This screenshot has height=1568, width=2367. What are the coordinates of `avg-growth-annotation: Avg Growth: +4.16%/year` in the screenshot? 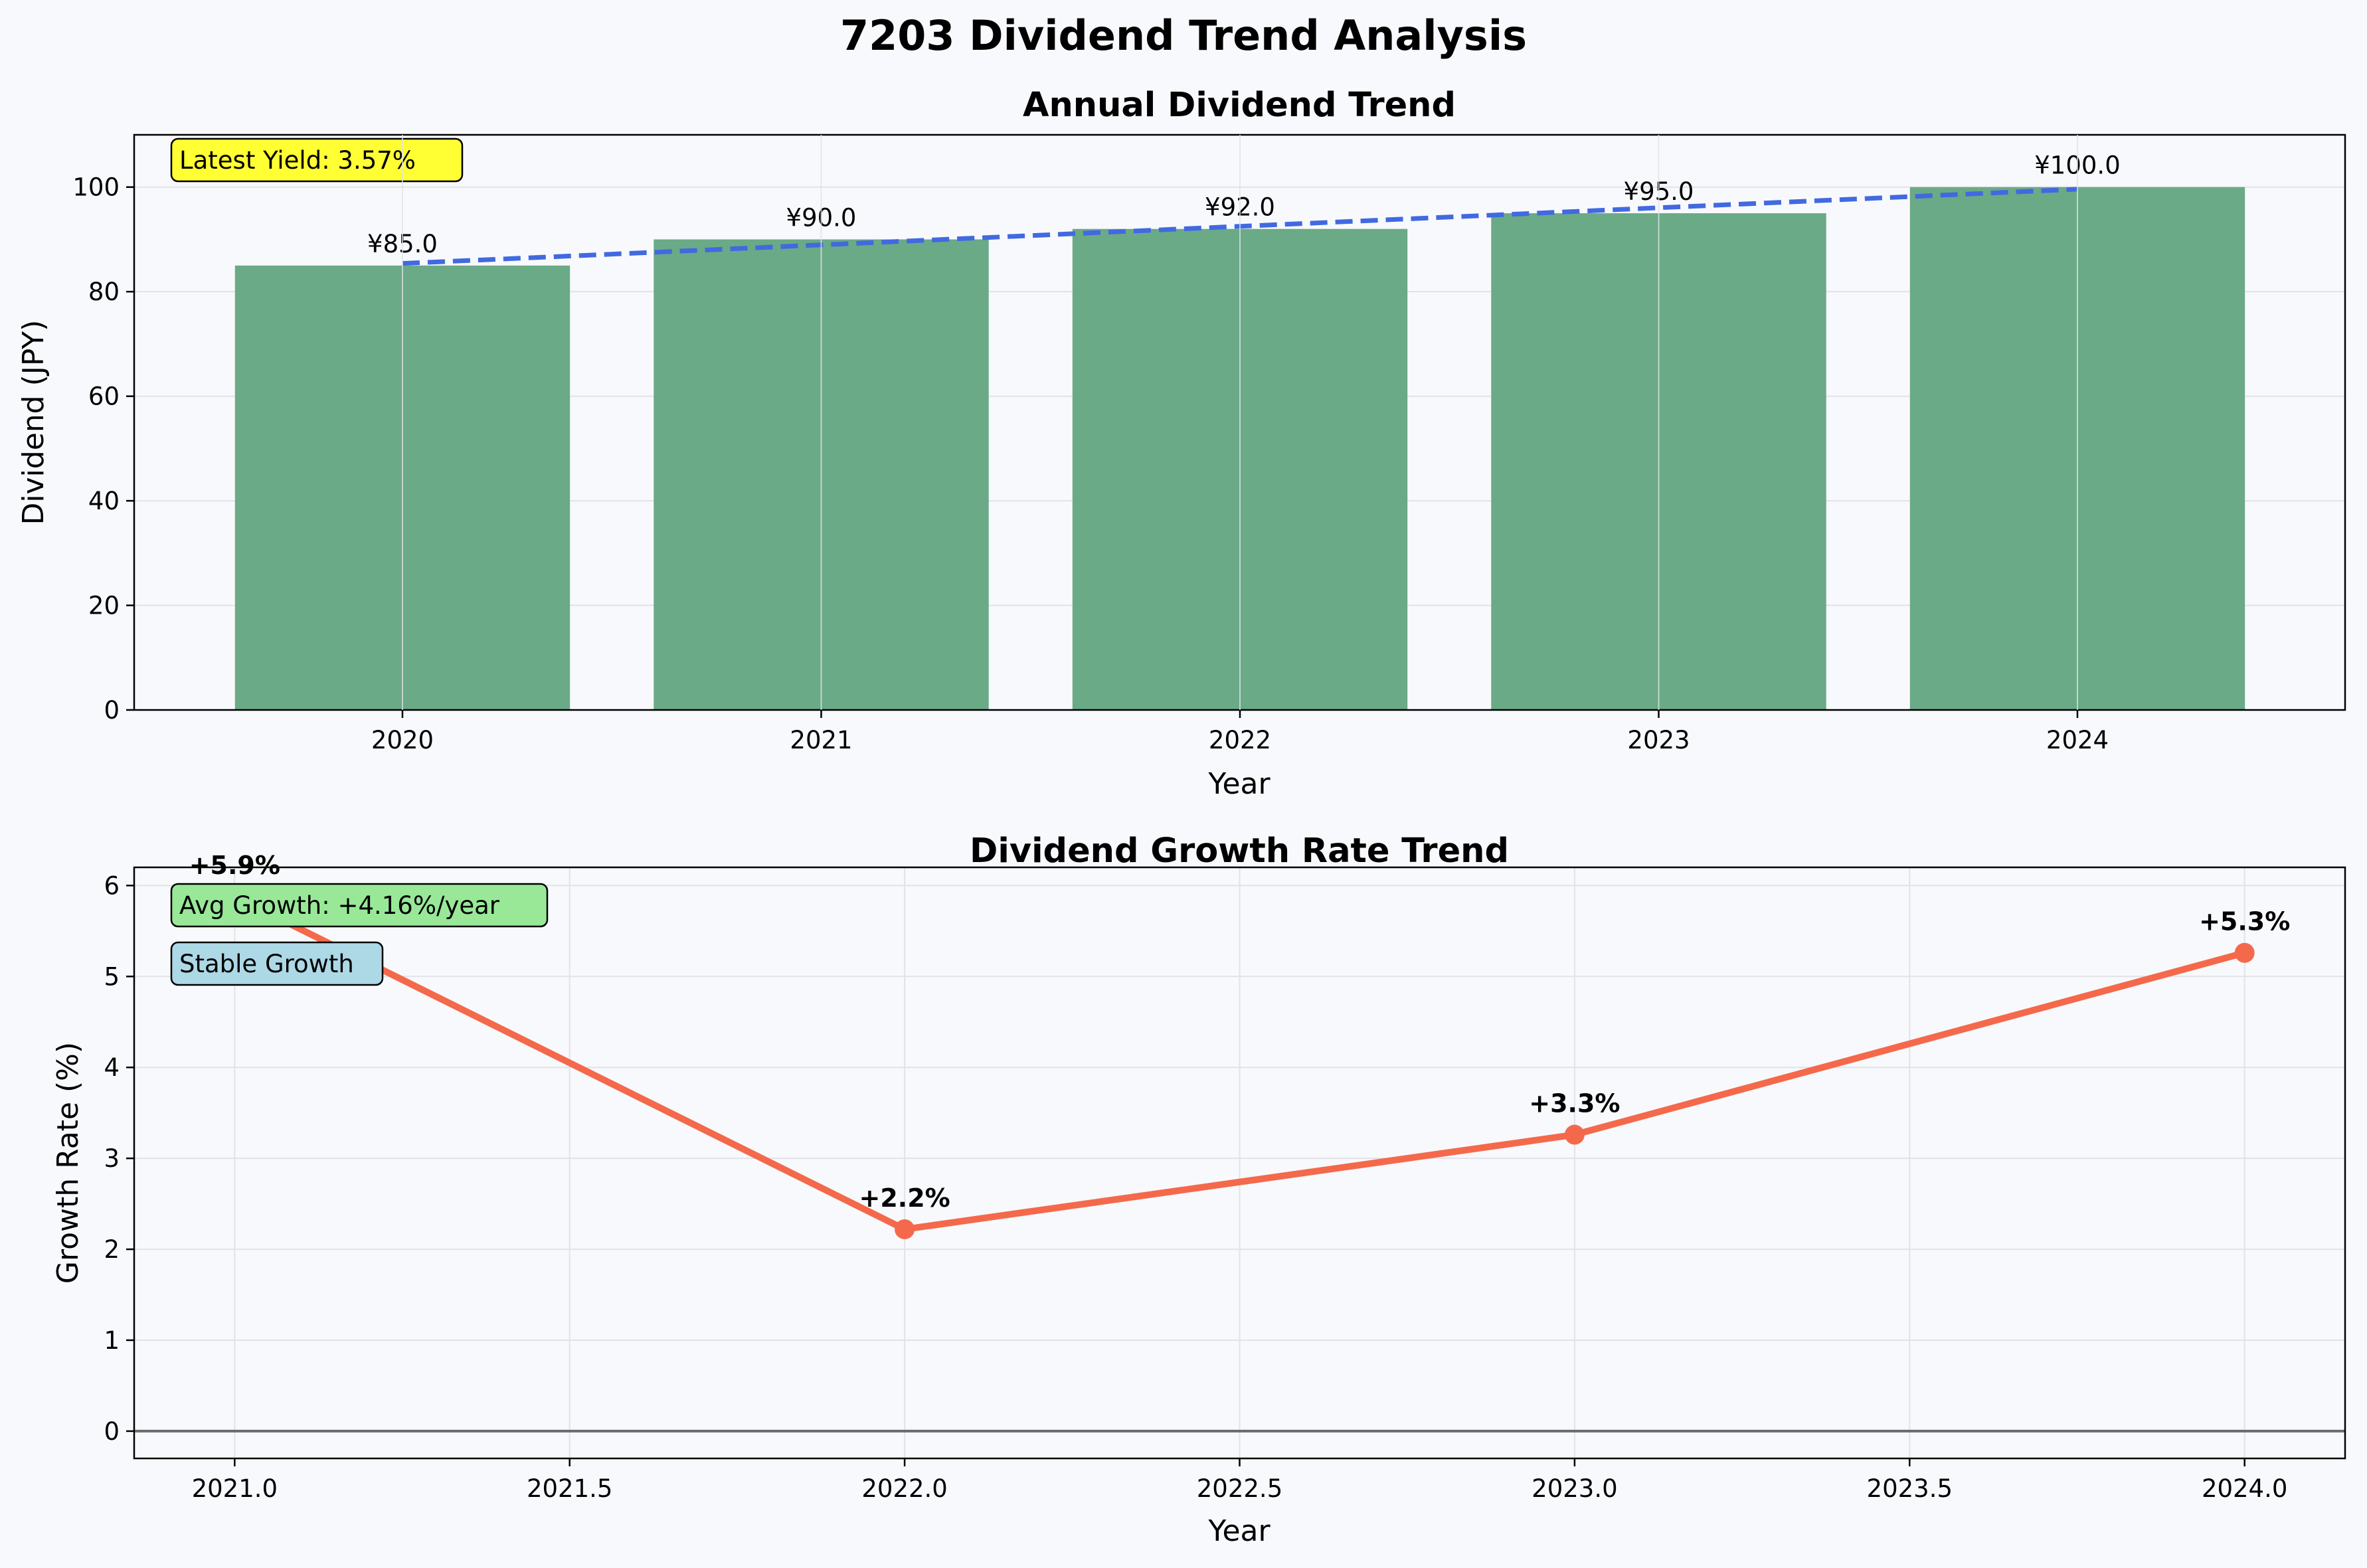 It's located at (359, 905).